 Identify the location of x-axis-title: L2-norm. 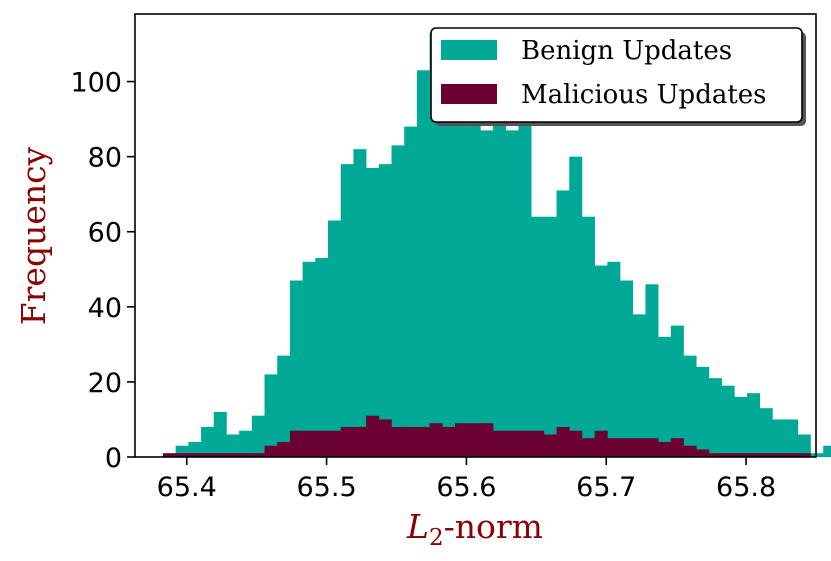
(474, 529).